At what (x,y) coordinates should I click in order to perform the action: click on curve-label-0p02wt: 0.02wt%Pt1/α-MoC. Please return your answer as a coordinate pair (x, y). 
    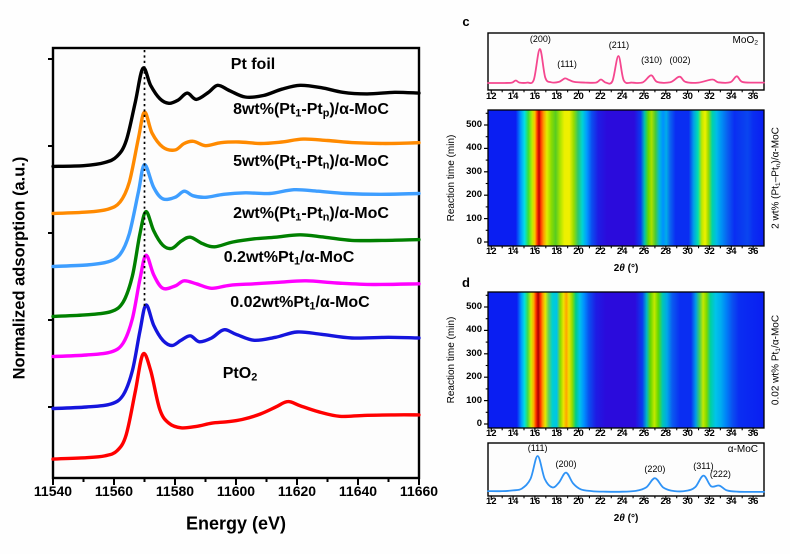
    Looking at the image, I should click on (300, 303).